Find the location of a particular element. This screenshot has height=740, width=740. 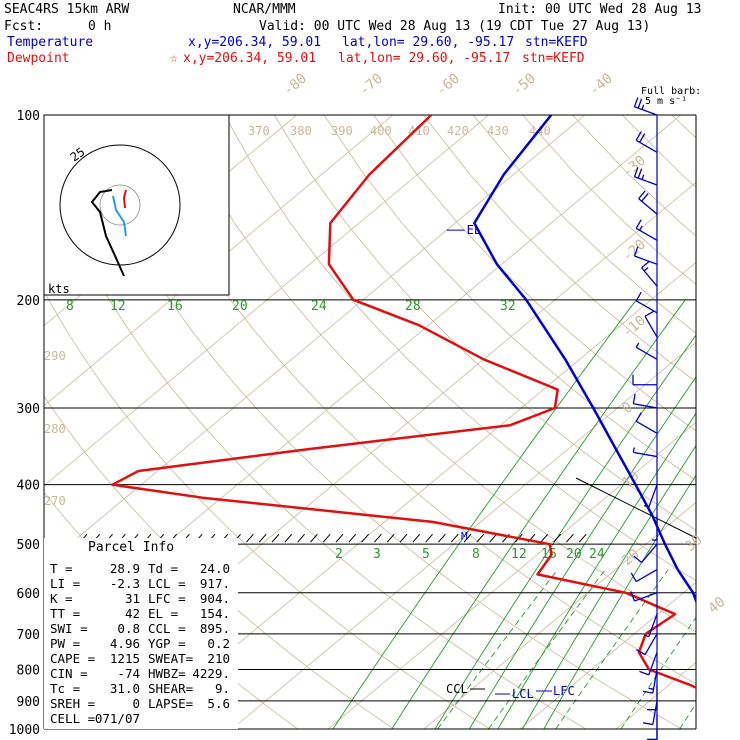

pressure-tick-label: 400 is located at coordinates (28, 486).